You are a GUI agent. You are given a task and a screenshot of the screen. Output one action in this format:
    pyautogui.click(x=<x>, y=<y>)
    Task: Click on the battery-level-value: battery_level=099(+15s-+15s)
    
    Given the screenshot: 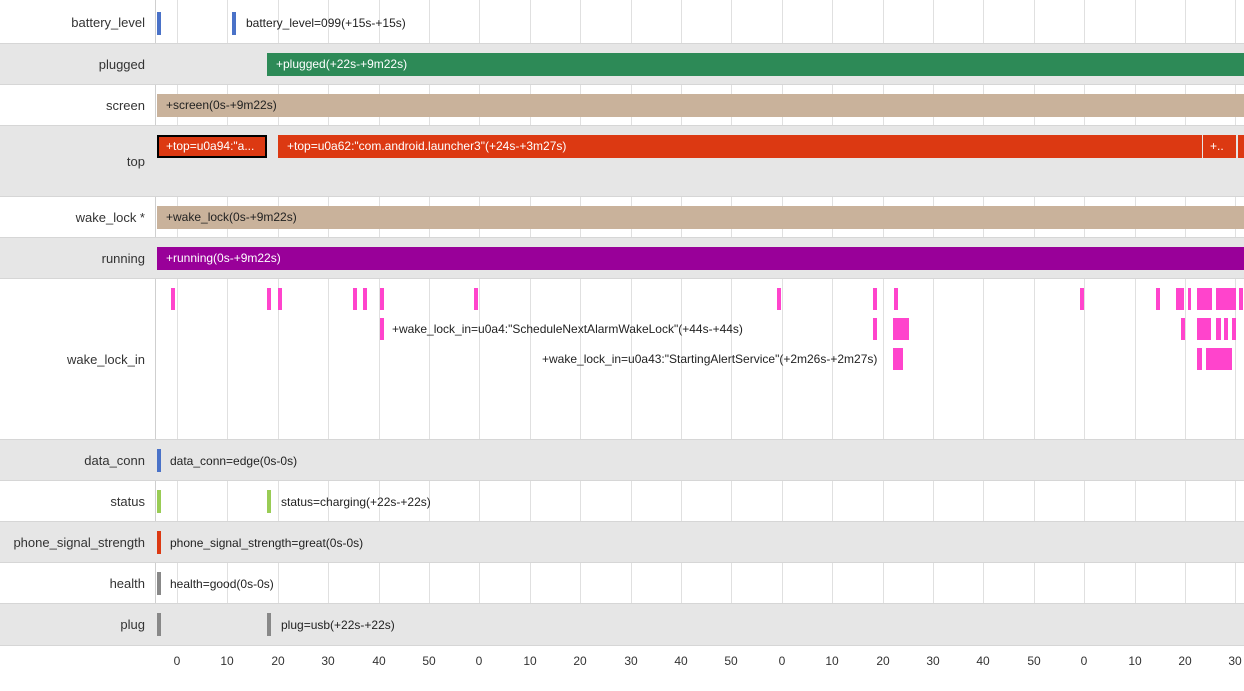 What is the action you would take?
    pyautogui.click(x=326, y=23)
    